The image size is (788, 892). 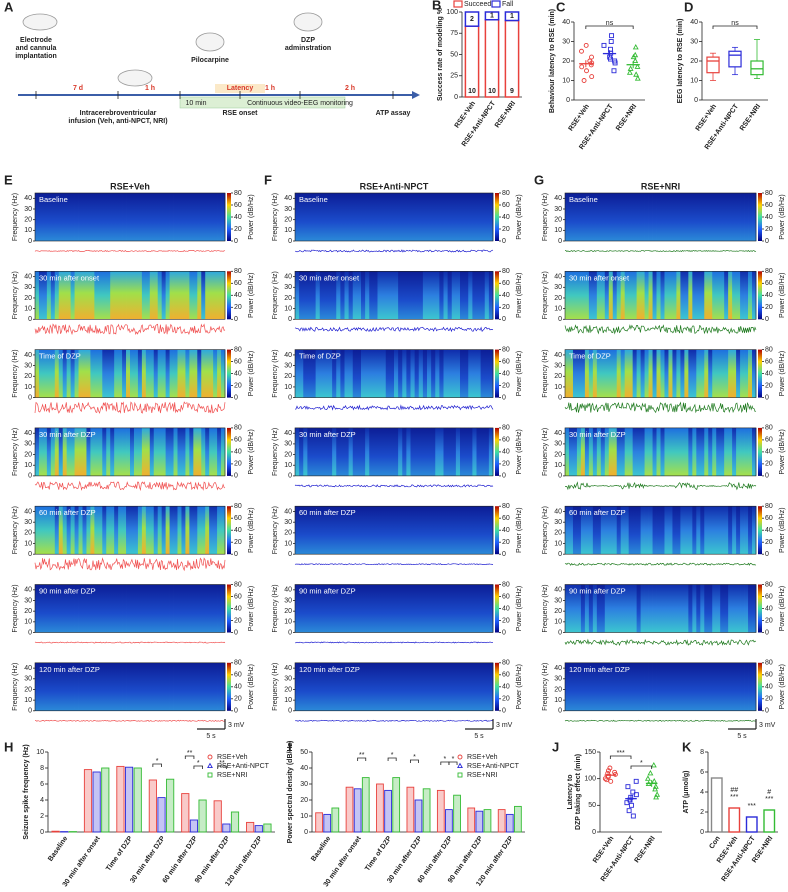 What do you see at coordinates (735, 59) in the screenshot?
I see `box` at bounding box center [735, 59].